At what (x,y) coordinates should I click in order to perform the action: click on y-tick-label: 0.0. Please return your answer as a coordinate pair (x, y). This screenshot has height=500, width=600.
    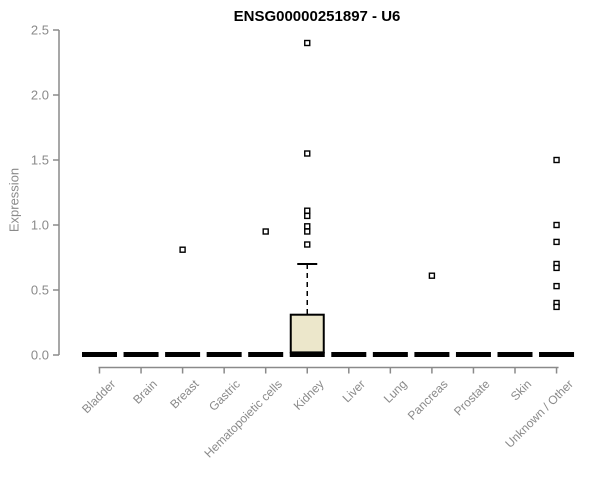
    Looking at the image, I should click on (40, 355).